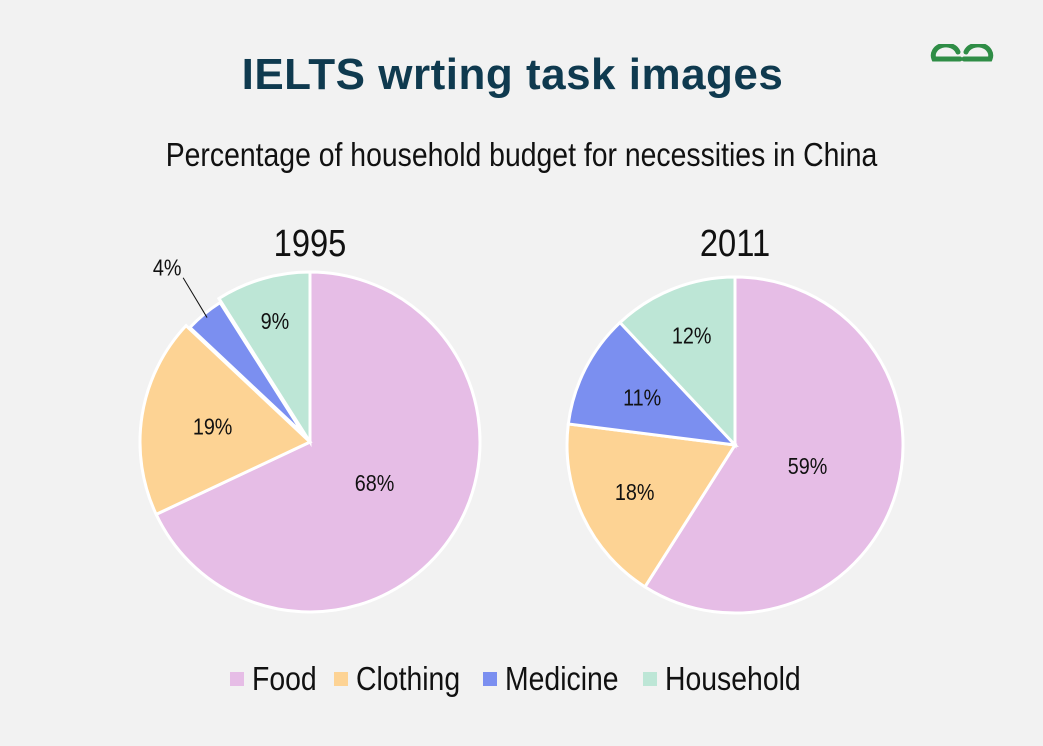 Image resolution: width=1043 pixels, height=746 pixels. What do you see at coordinates (213, 427) in the screenshot?
I see `data-label-1995-clothing: 19%` at bounding box center [213, 427].